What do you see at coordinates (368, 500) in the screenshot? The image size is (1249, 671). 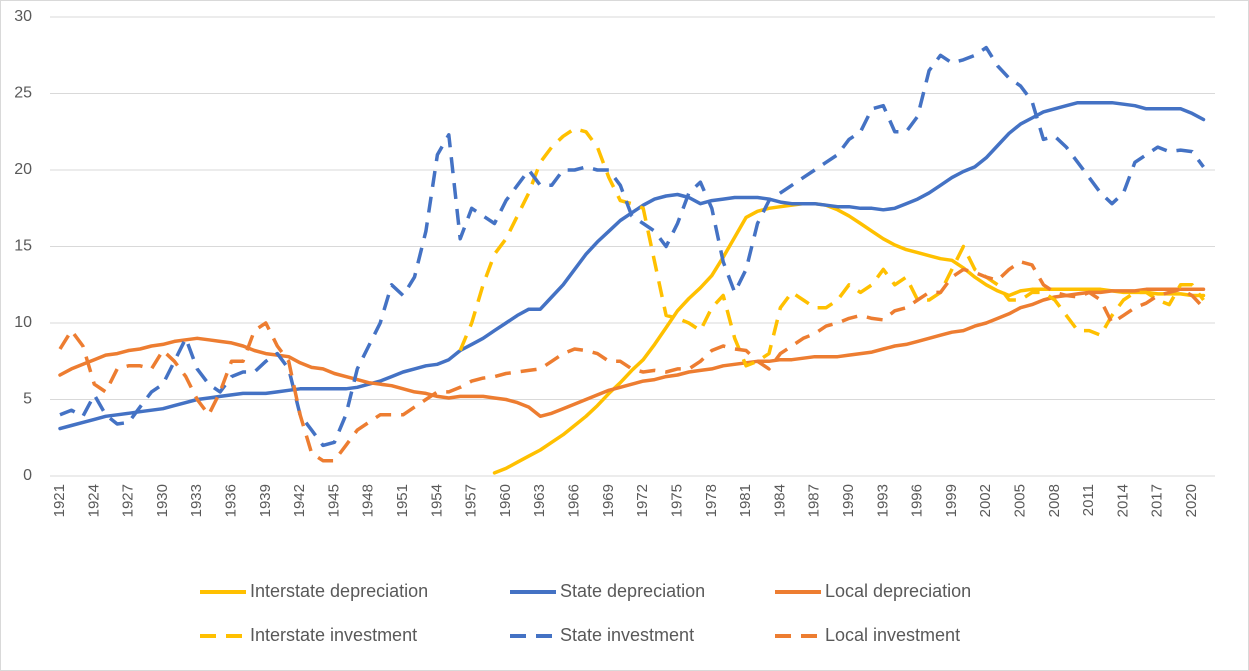 I see `x-tick-label: 1948` at bounding box center [368, 500].